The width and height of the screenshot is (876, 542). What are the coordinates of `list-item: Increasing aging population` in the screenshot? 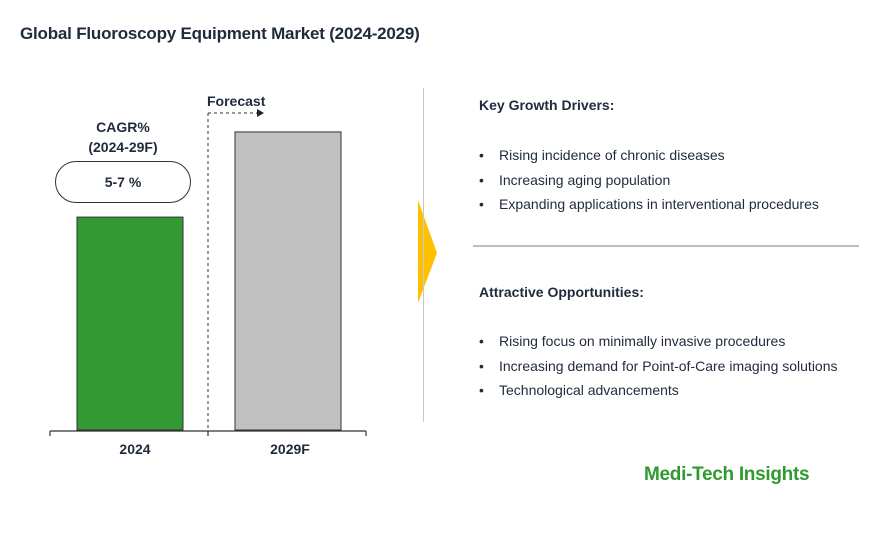 It's located at (649, 180).